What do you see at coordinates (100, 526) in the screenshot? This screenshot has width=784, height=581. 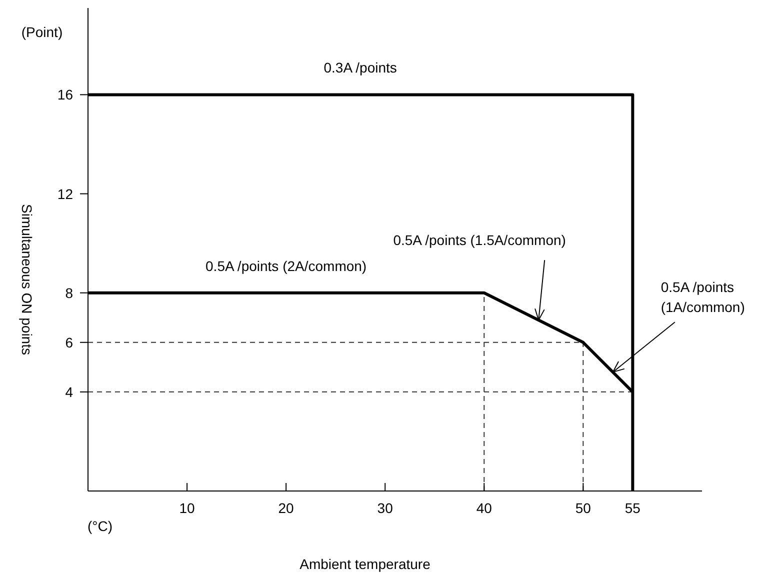 I see `text: (°C)` at bounding box center [100, 526].